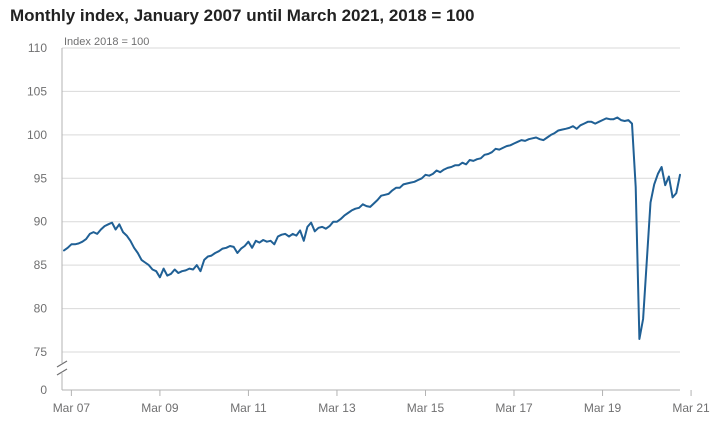 This screenshot has height=425, width=721. I want to click on x-tick-label: Mar 09, so click(160, 408).